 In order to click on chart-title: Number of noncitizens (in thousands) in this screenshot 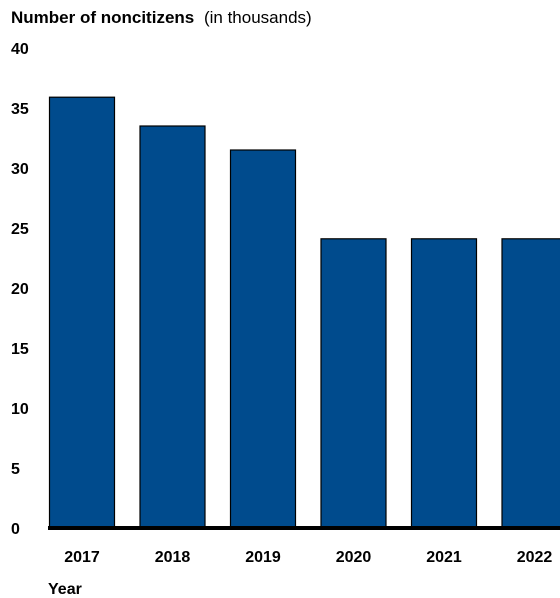, I will do `click(161, 17)`.